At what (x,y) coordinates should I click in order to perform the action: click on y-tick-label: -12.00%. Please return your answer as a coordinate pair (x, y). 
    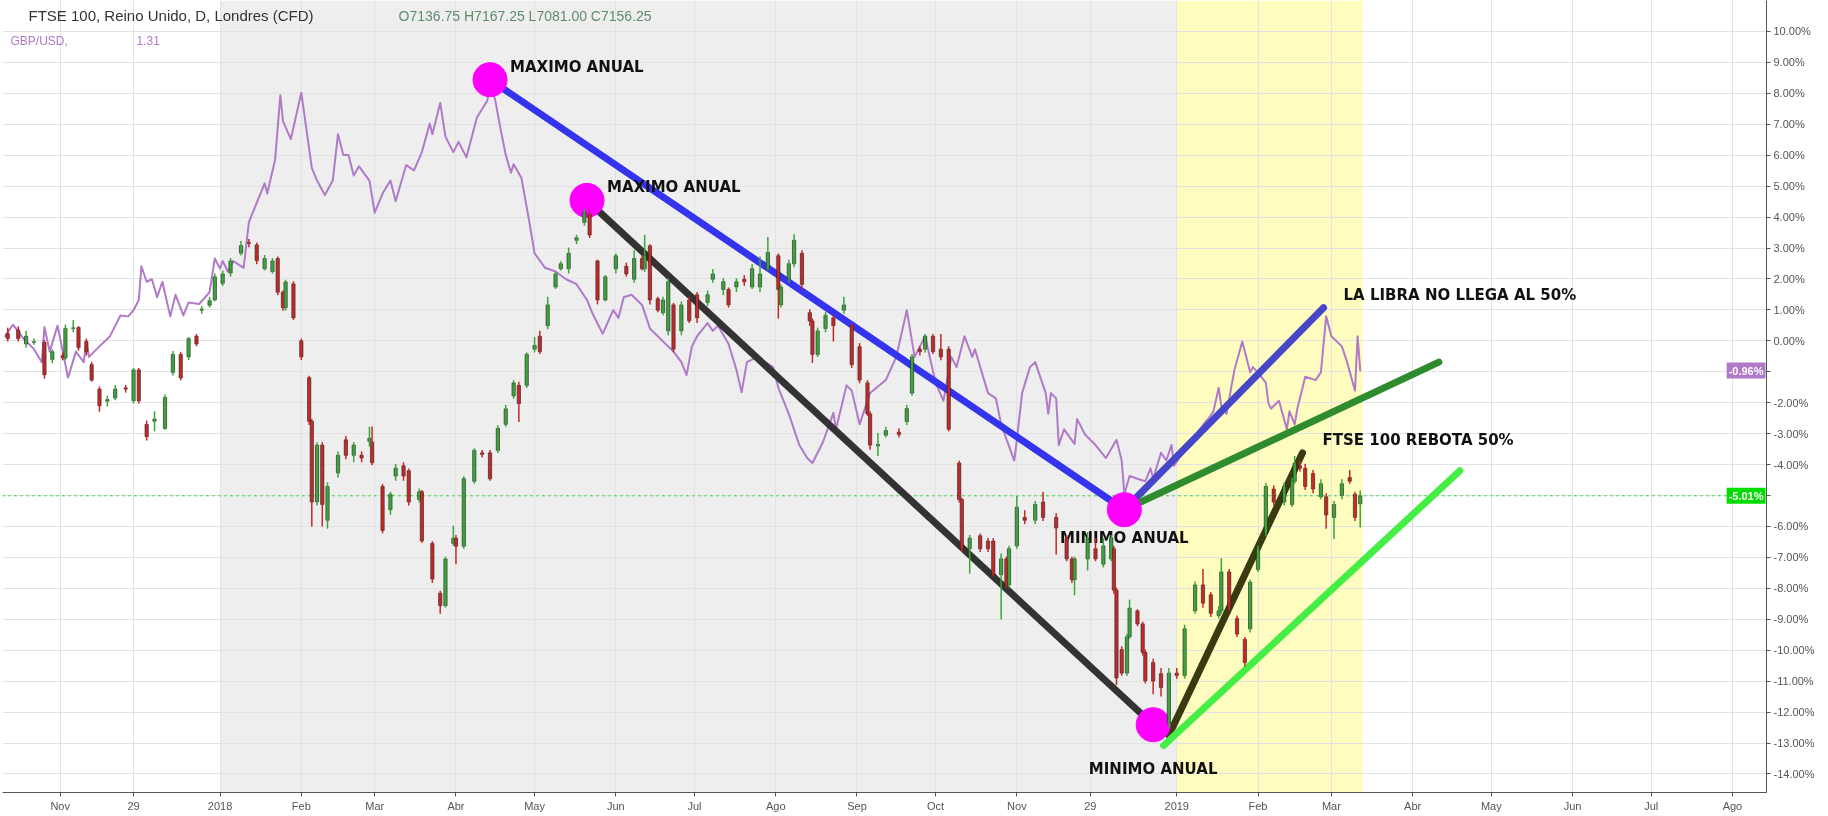
    Looking at the image, I should click on (1794, 712).